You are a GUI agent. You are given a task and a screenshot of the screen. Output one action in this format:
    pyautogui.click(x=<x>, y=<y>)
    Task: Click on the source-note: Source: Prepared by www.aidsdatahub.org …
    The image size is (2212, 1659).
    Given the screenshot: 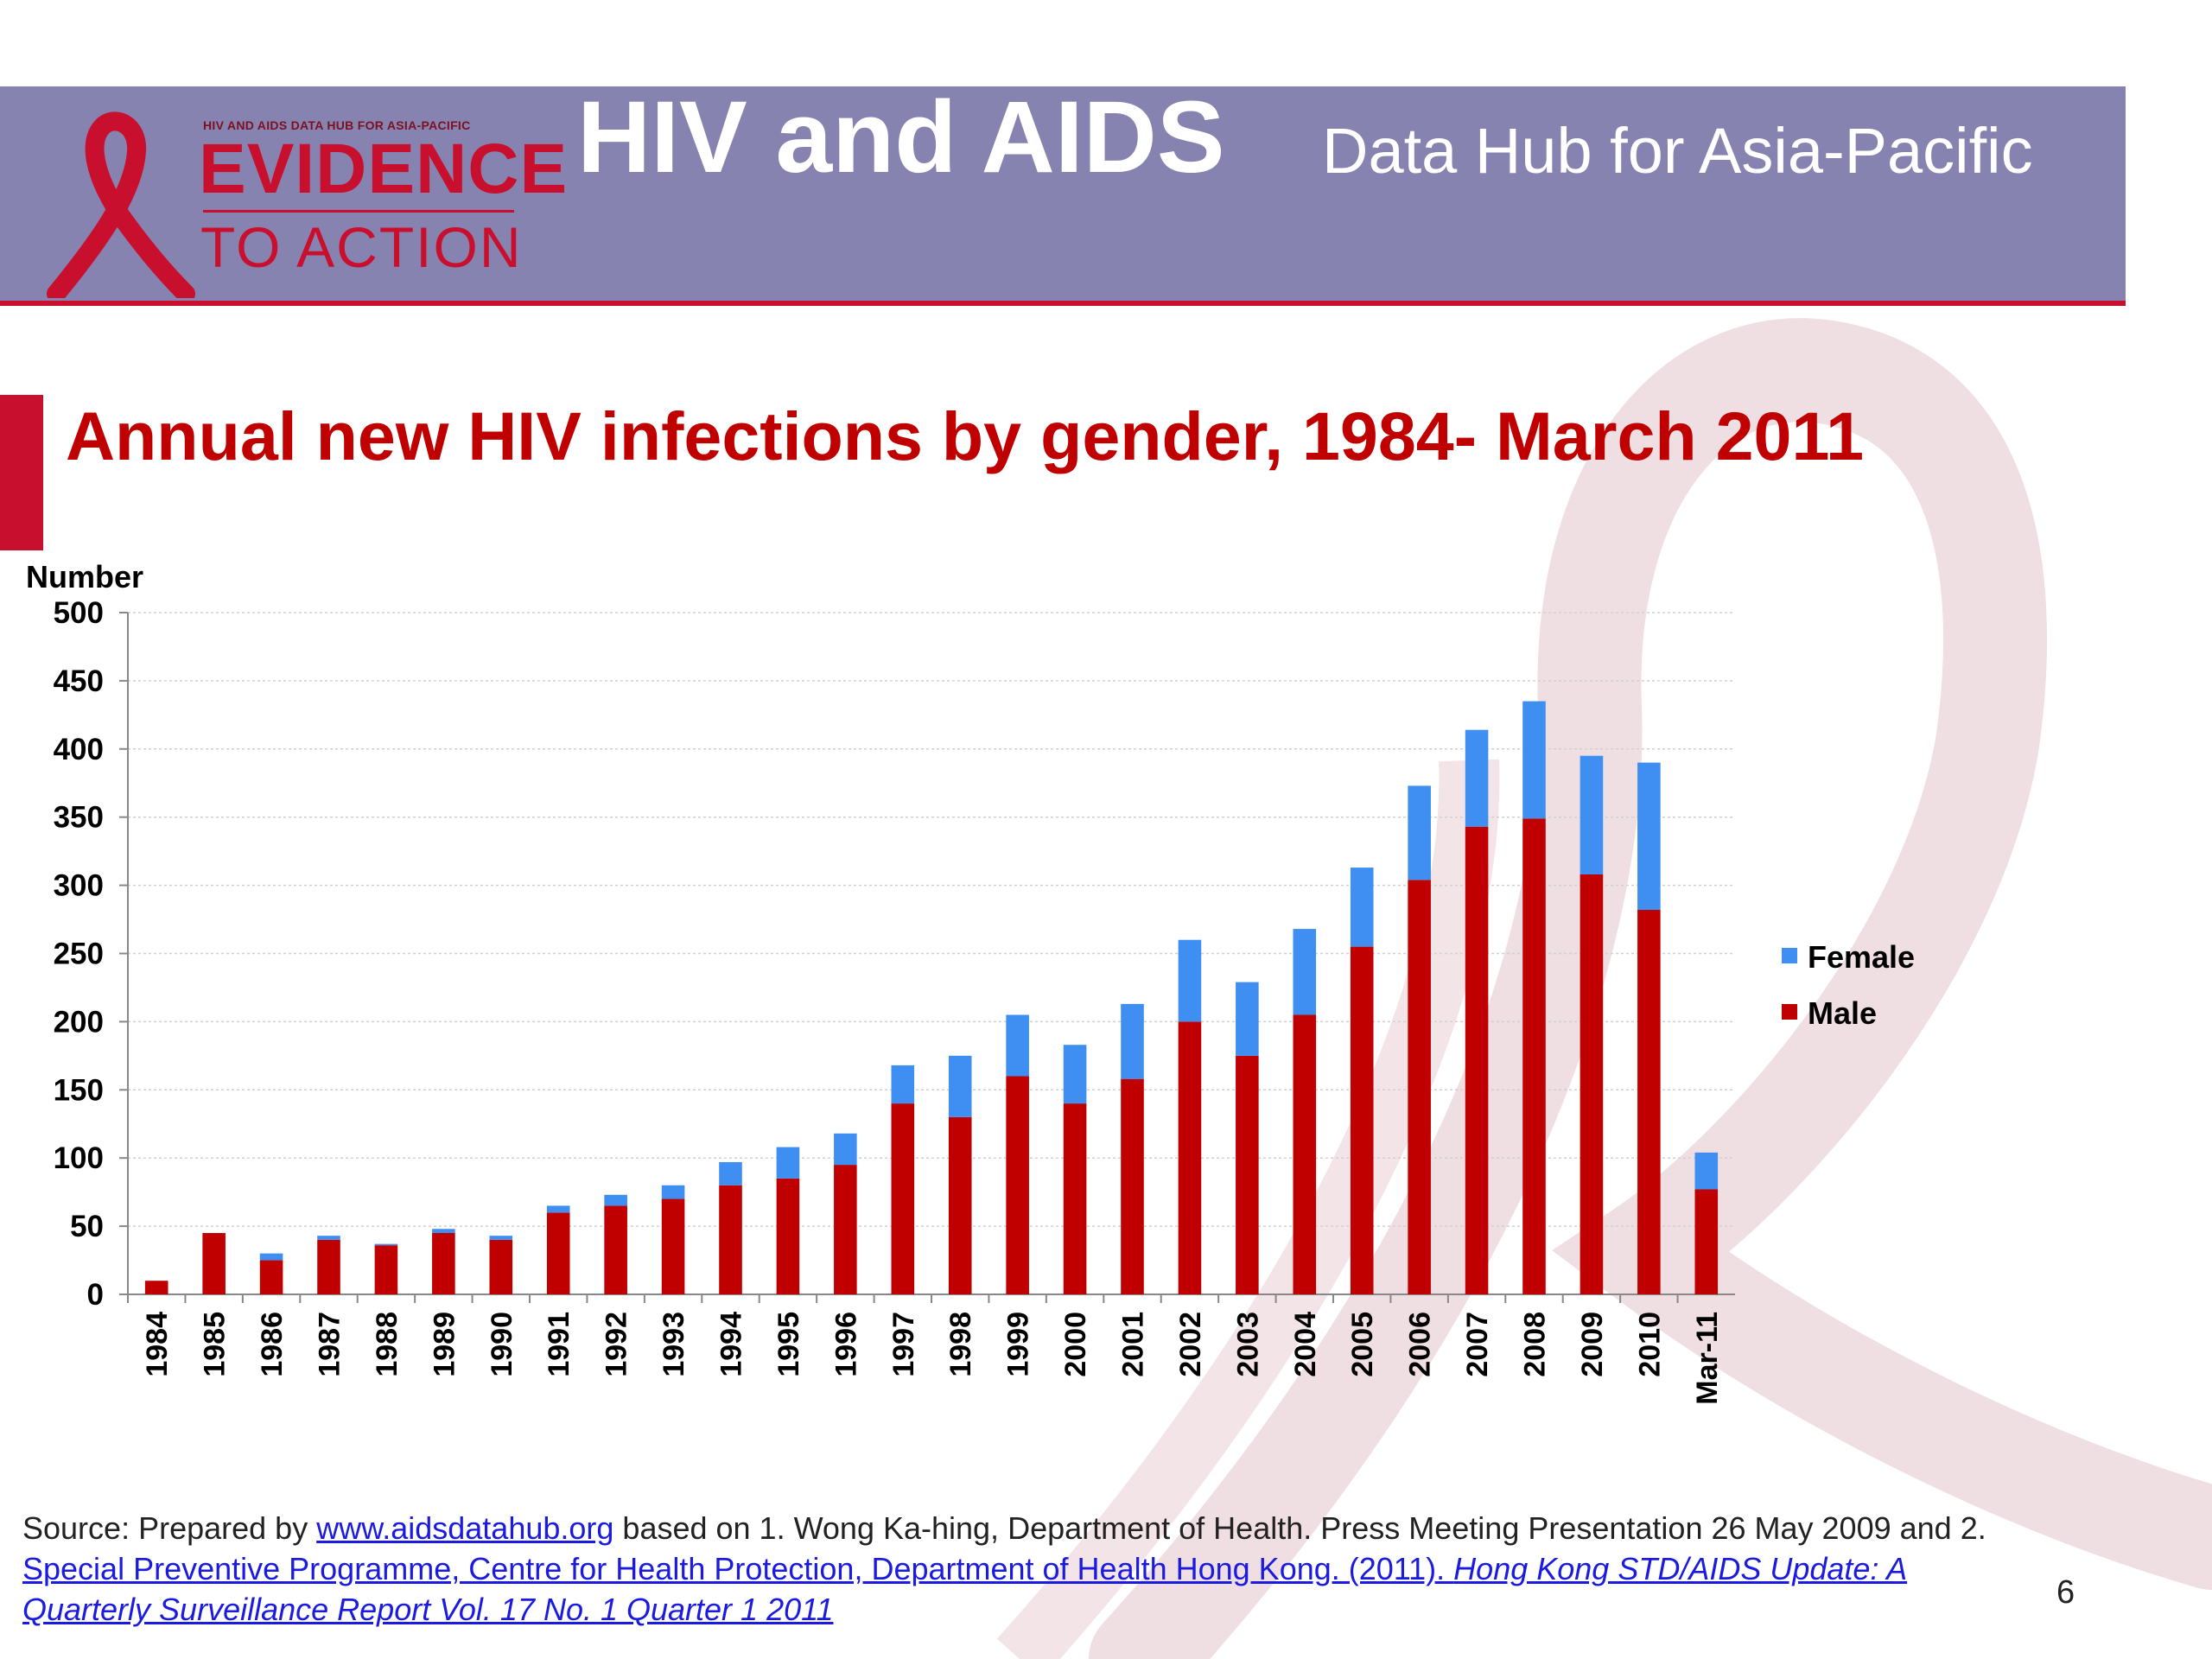 What is the action you would take?
    pyautogui.click(x=1016, y=1569)
    